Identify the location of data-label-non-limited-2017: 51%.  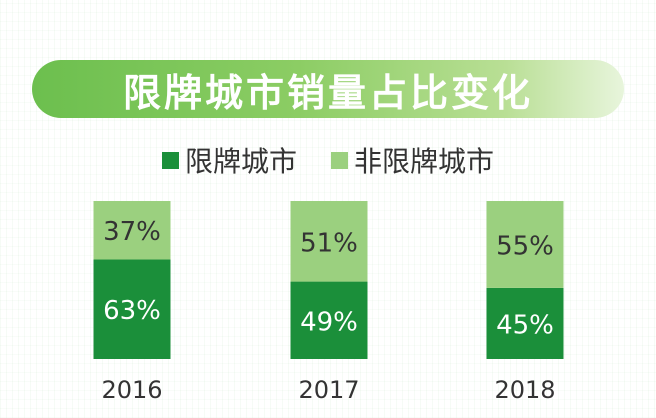
(329, 243).